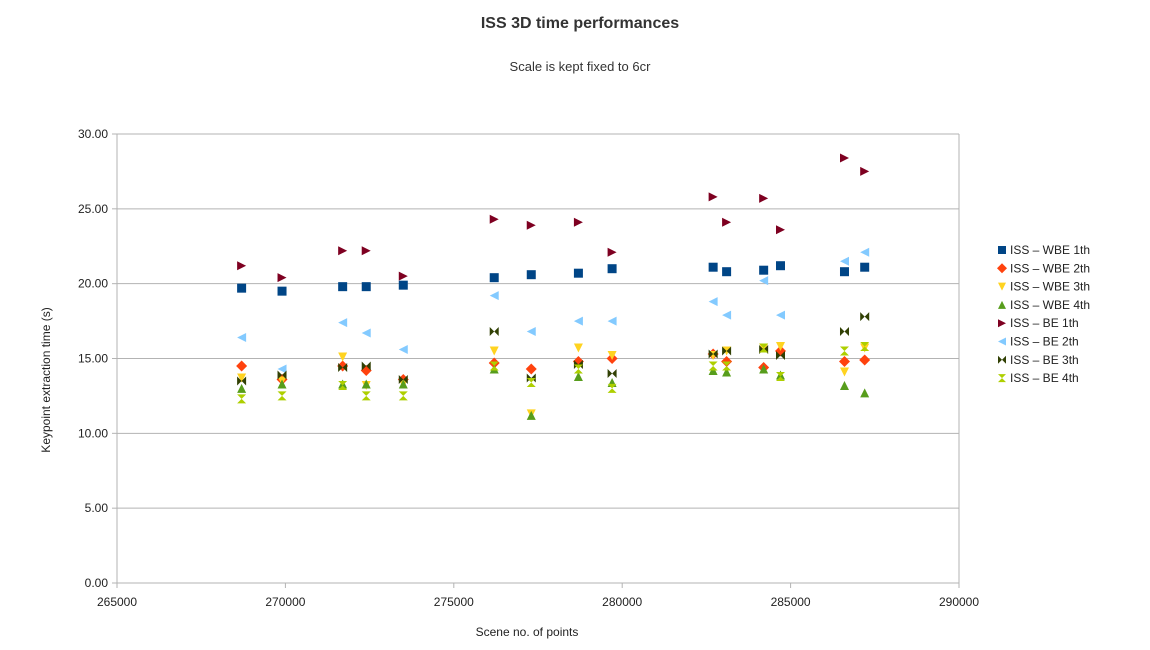 The height and width of the screenshot is (650, 1150). What do you see at coordinates (1044, 342) in the screenshot?
I see `legend-label: ISS – BE 2th` at bounding box center [1044, 342].